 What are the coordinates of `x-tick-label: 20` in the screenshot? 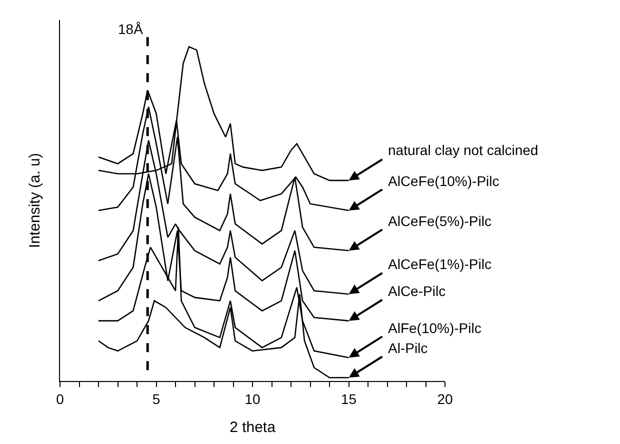 It's located at (445, 398).